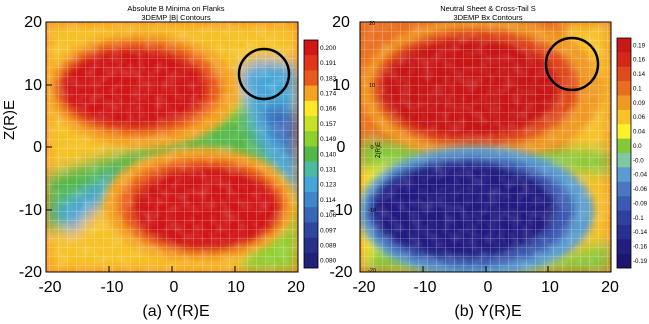 This screenshot has width=649, height=324. I want to click on panel-b-x-axis: -20 -10 0 10 20 (b) Y(R)E, so click(485, 293).